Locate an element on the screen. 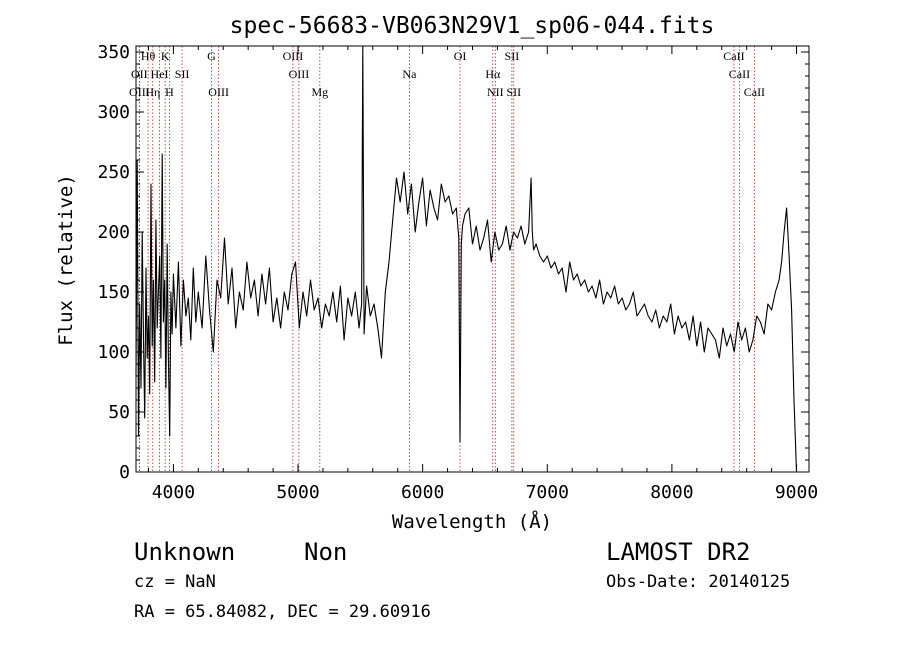  y-tick-label: 300 is located at coordinates (113, 112).